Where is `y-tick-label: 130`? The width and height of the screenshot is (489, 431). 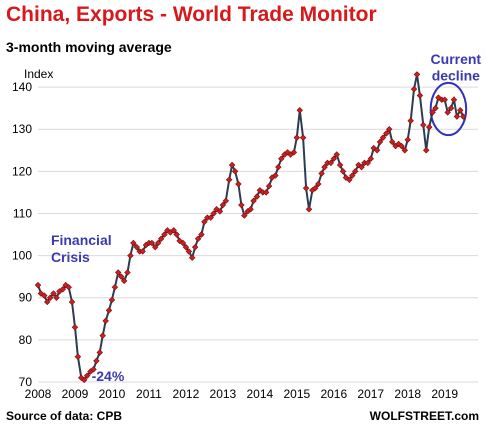 y-tick-label: 130 is located at coordinates (22, 129).